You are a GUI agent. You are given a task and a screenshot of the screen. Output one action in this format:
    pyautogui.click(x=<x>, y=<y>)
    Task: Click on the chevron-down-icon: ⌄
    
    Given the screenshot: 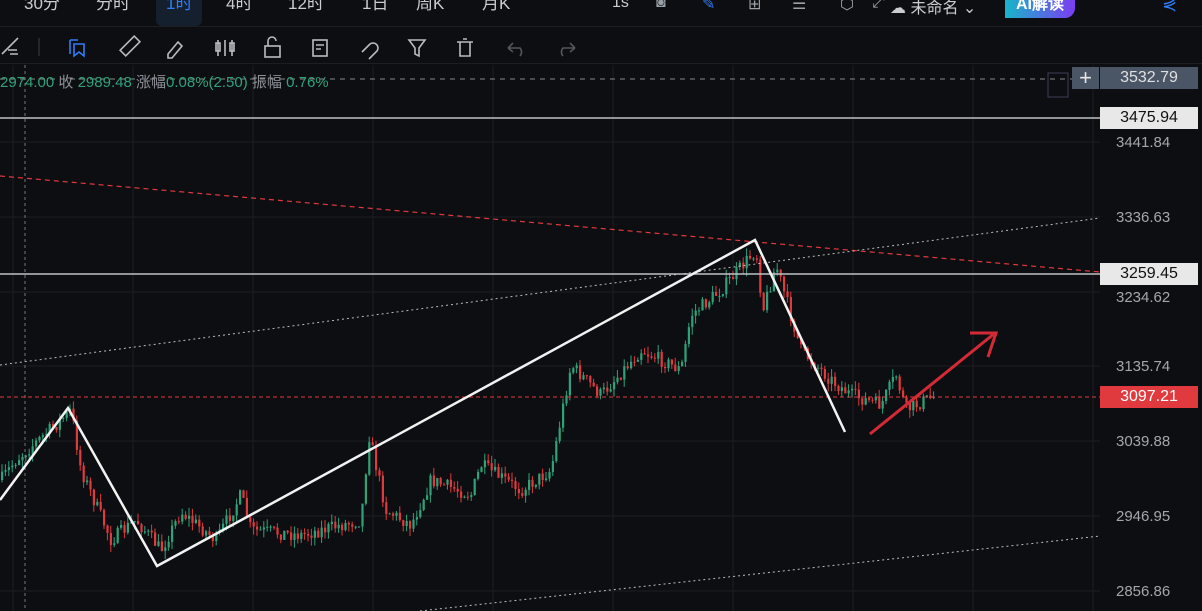 What is the action you would take?
    pyautogui.click(x=969, y=8)
    